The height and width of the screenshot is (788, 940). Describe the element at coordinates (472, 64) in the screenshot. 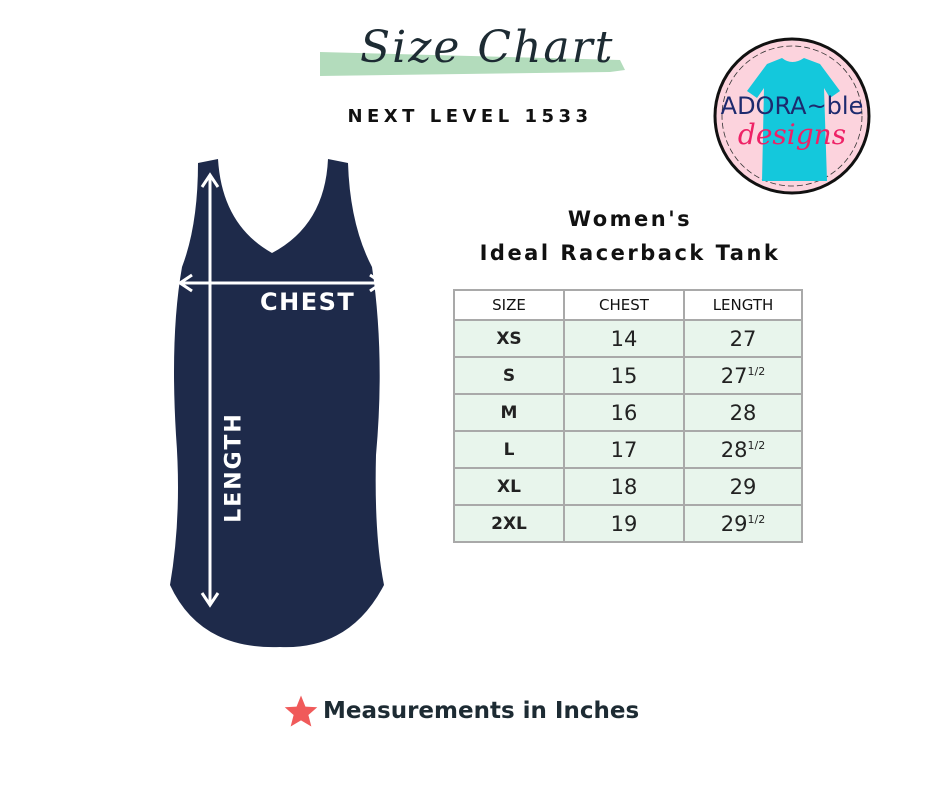

I see `brush-stroke` at that location.